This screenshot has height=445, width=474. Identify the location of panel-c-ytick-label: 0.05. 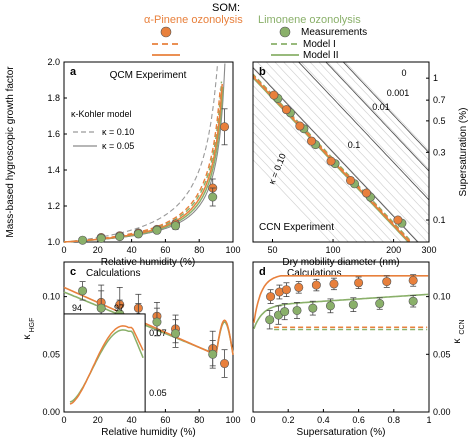
(51, 354).